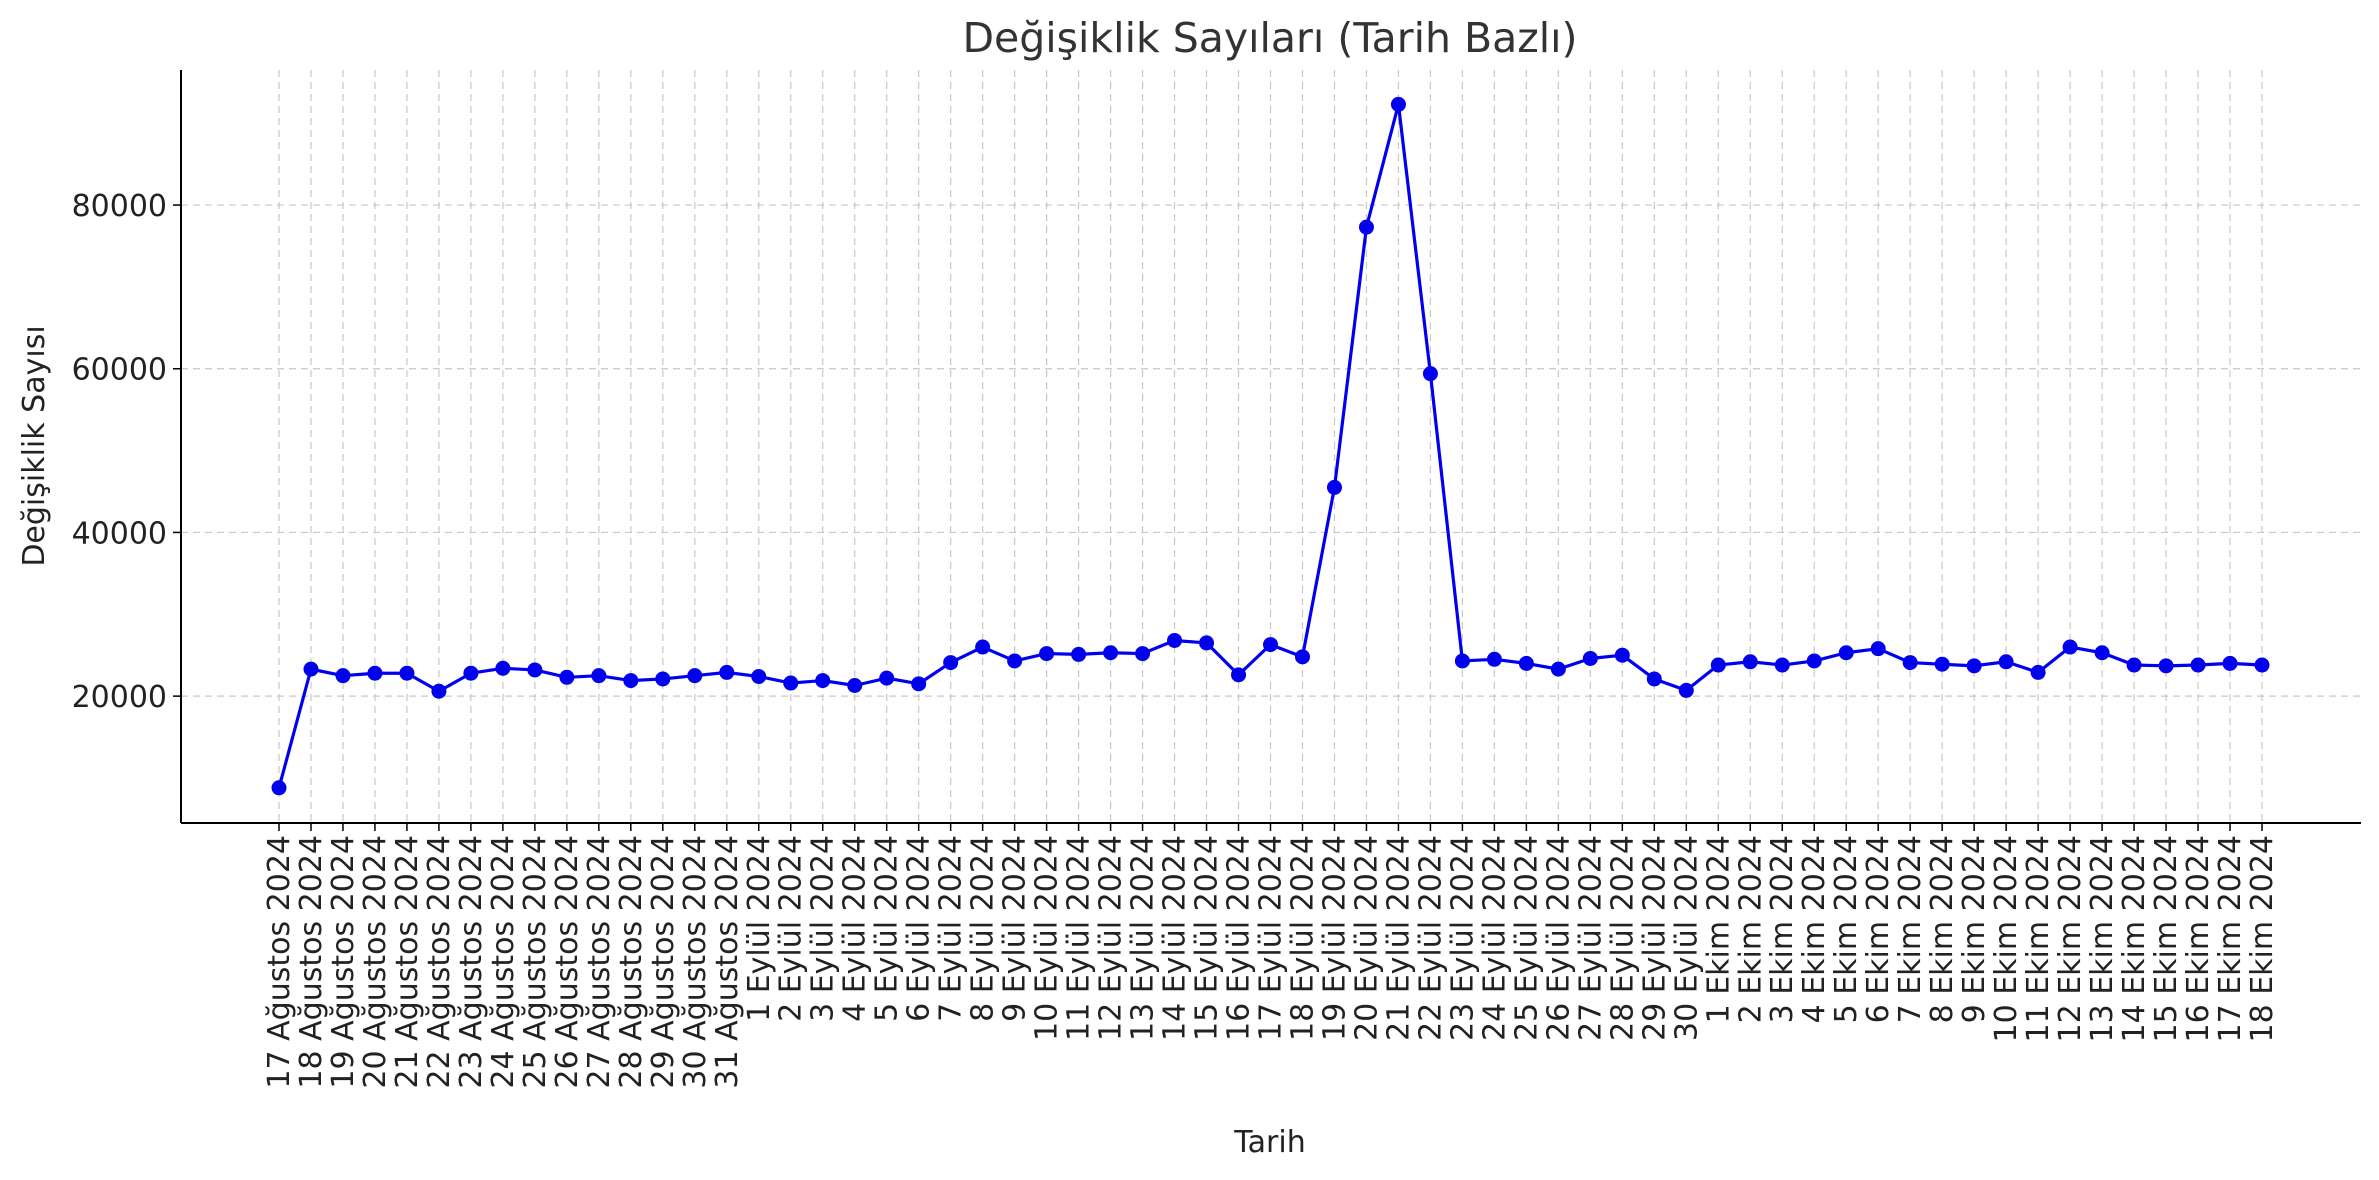  What do you see at coordinates (759, 928) in the screenshot?
I see `x-tick-label: 1 Eylül 2024` at bounding box center [759, 928].